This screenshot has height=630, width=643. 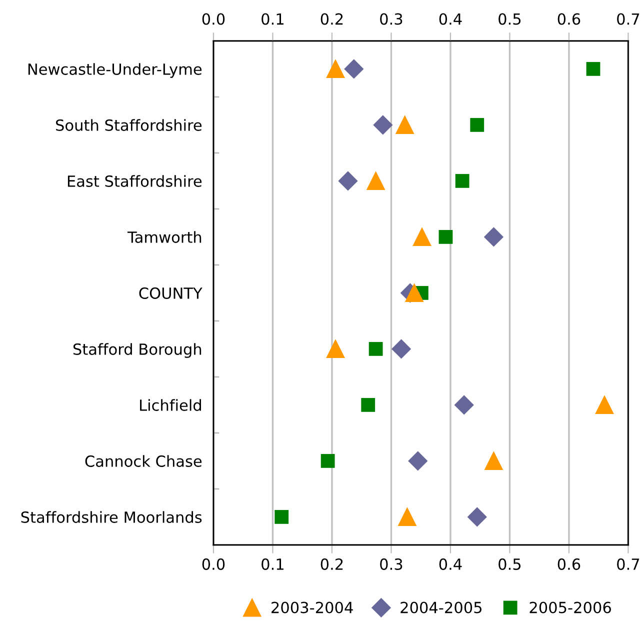 What do you see at coordinates (111, 517) in the screenshot?
I see `y-tick-label: Staffordshire Moorlands` at bounding box center [111, 517].